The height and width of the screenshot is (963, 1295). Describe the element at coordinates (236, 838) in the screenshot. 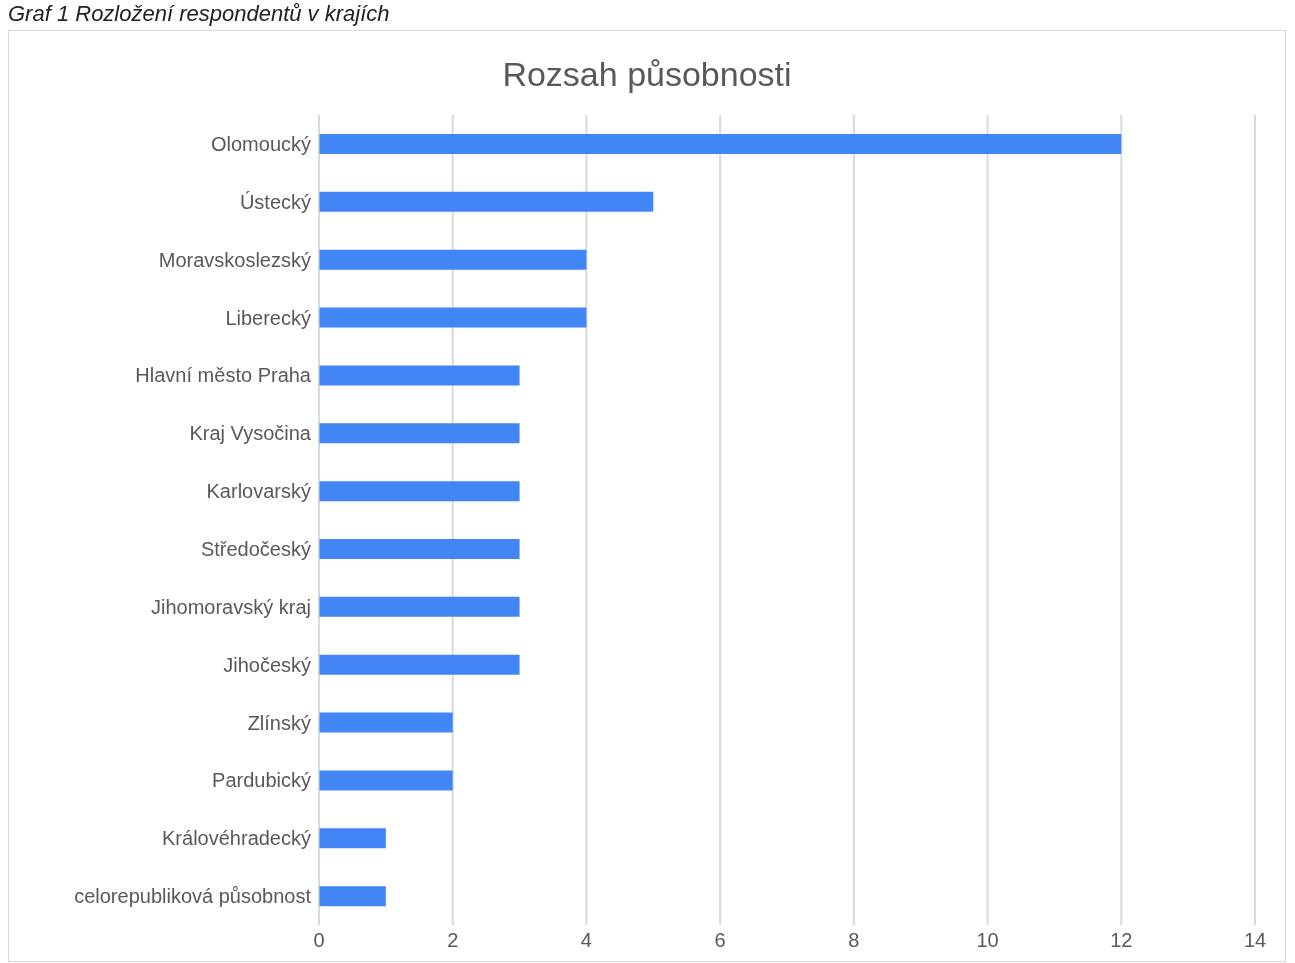

I see `y-tick-label: Královéhradecký` at that location.